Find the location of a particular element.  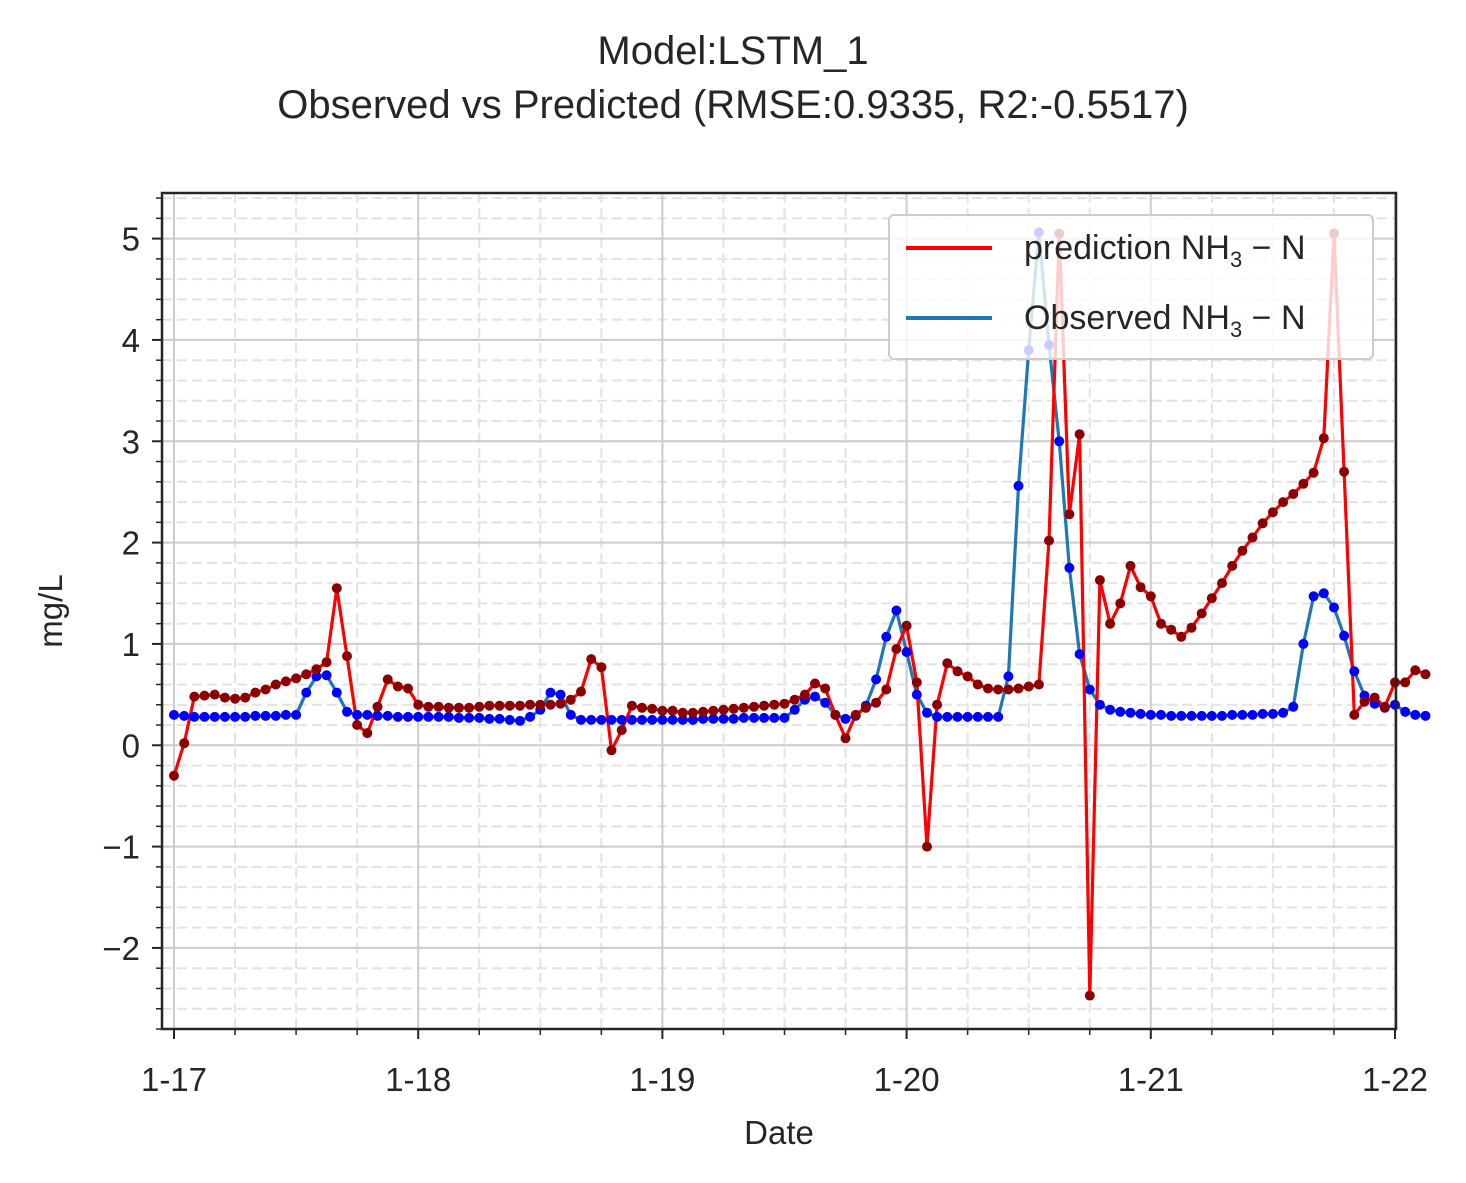

legend-label-prediction: prediction NH3 − N is located at coordinates (1165, 250).